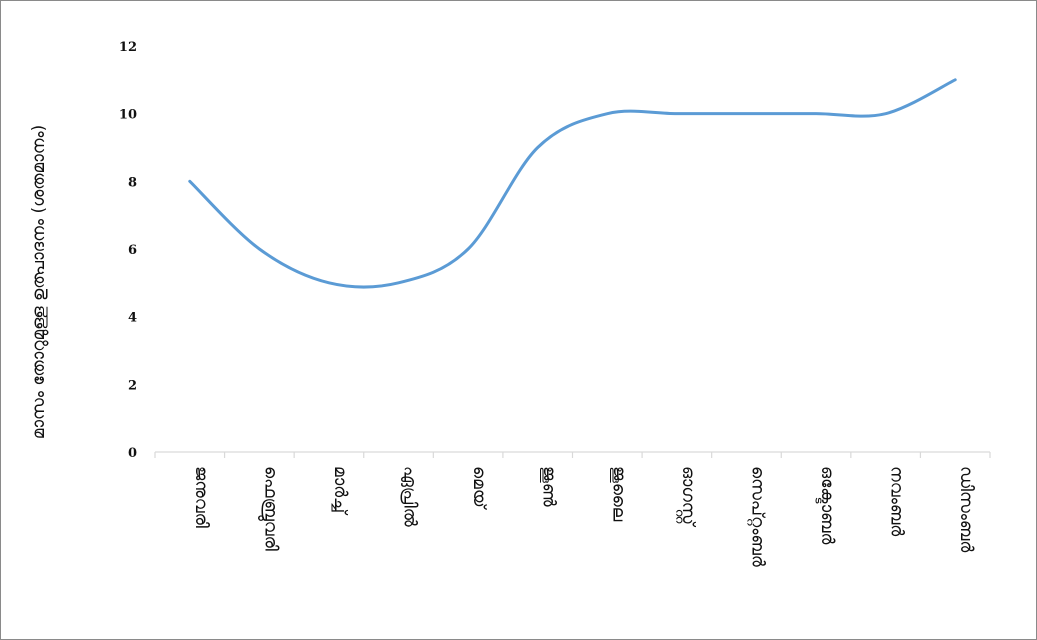 The width and height of the screenshot is (1037, 640). What do you see at coordinates (128, 115) in the screenshot?
I see `y-tick-label: 10` at bounding box center [128, 115].